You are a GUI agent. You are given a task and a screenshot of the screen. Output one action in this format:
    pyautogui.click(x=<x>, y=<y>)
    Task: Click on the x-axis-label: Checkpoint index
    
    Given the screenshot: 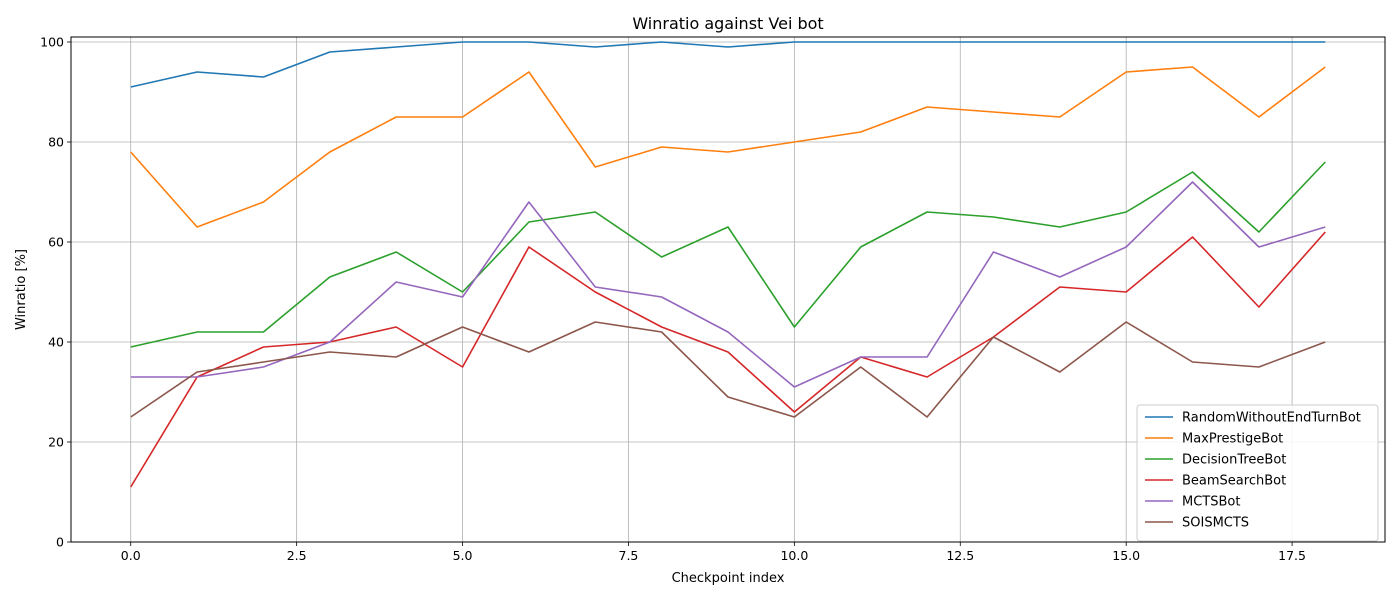 What is the action you would take?
    pyautogui.click(x=728, y=578)
    